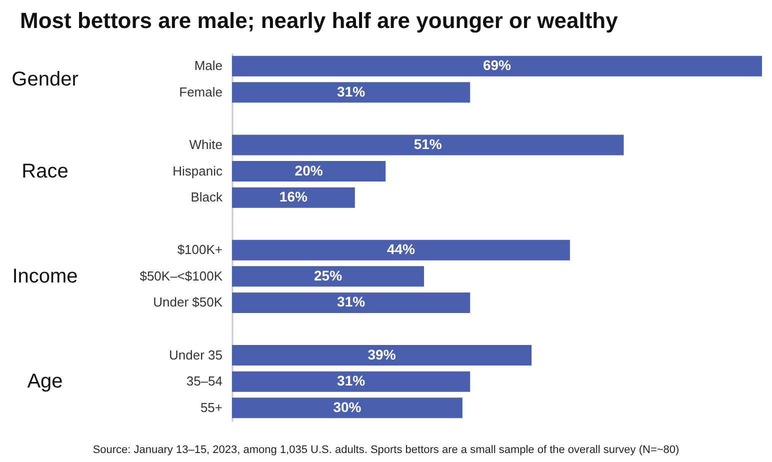  I want to click on data-label: 69%, so click(497, 65).